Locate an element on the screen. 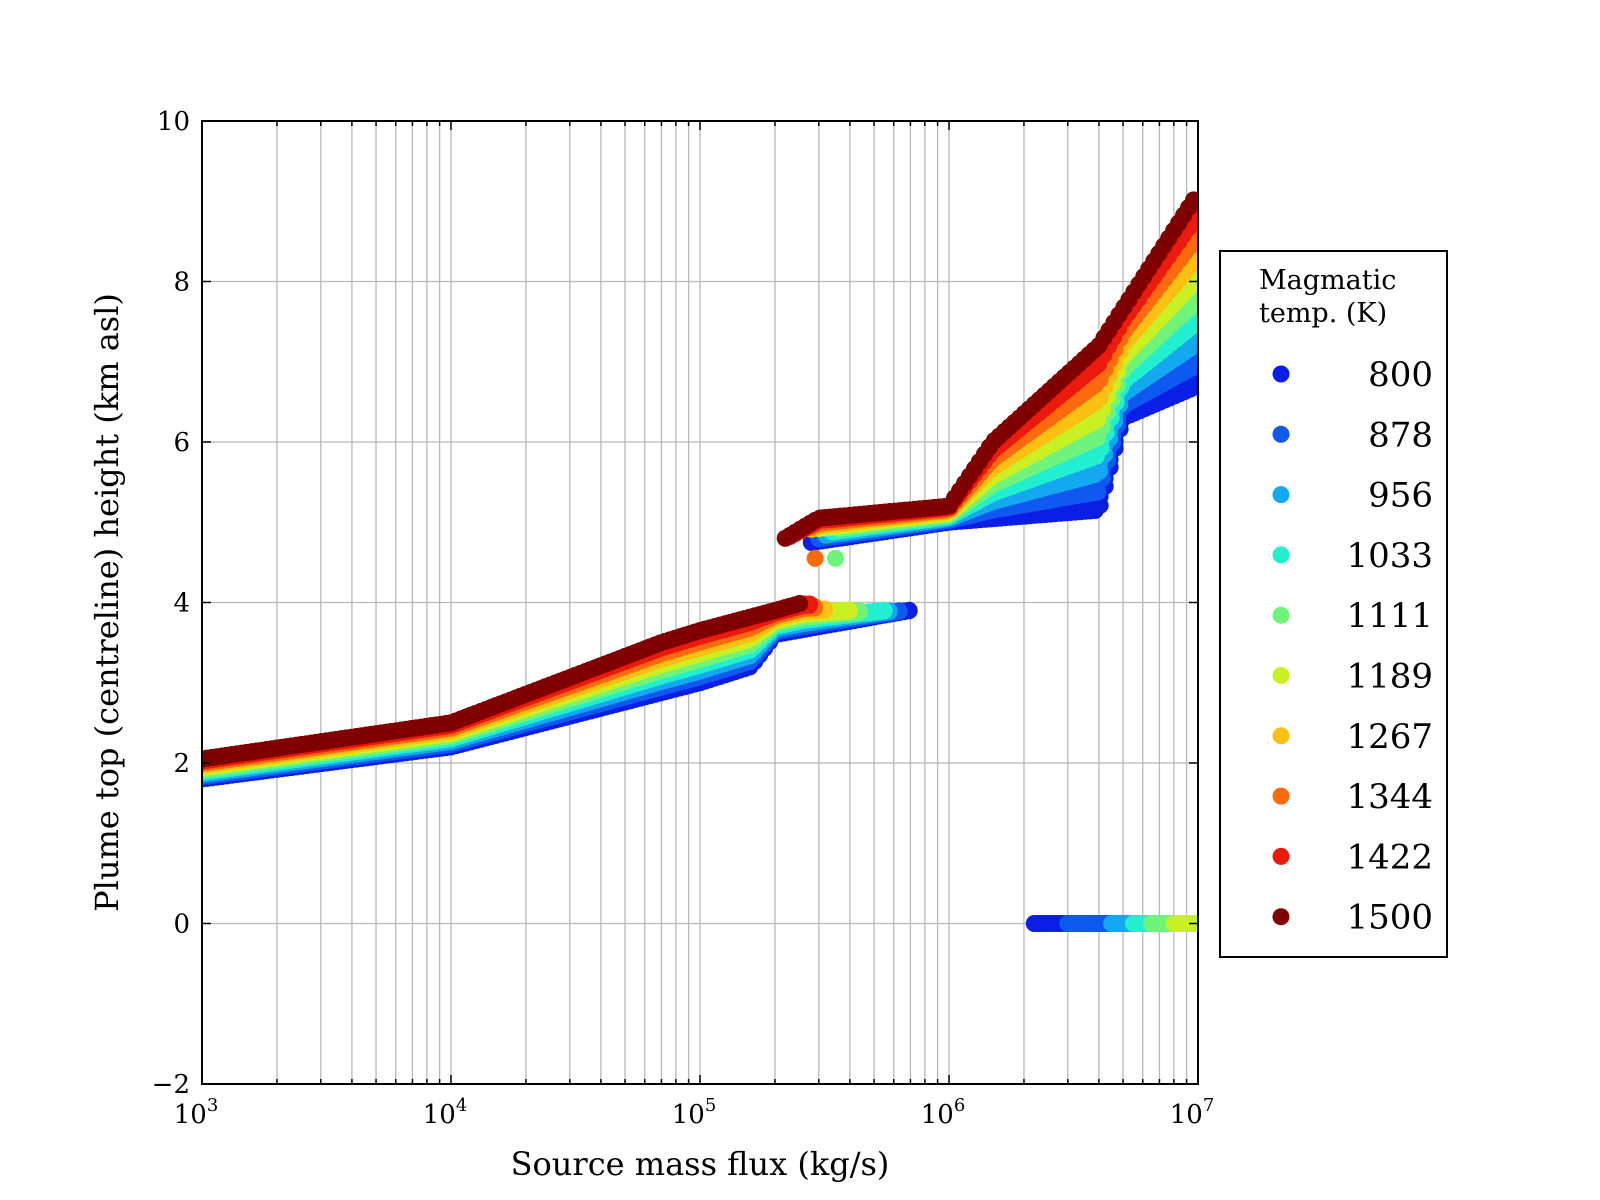 This screenshot has height=1200, width=1600. x-tick-exponent: 4 is located at coordinates (461, 1105).